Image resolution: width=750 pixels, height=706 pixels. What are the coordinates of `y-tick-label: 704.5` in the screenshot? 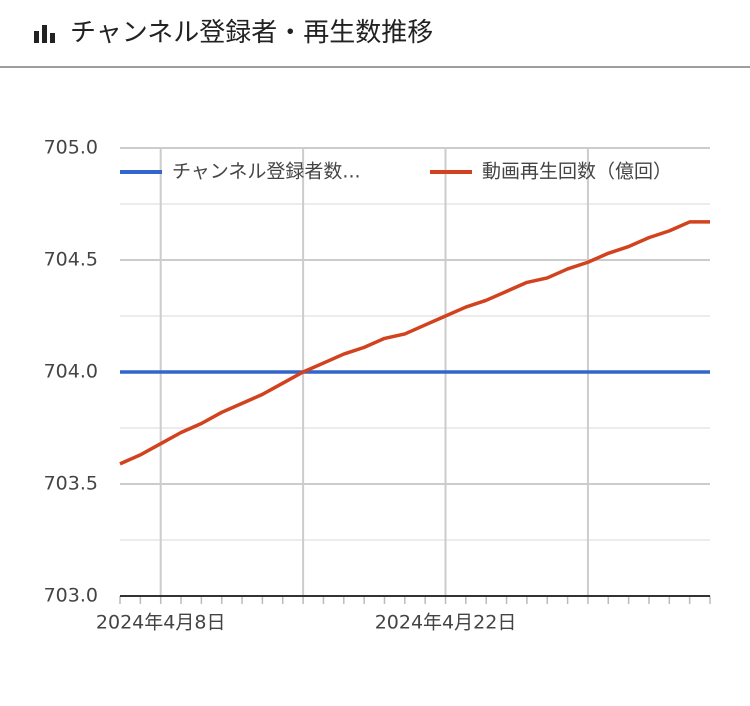 It's located at (71, 260).